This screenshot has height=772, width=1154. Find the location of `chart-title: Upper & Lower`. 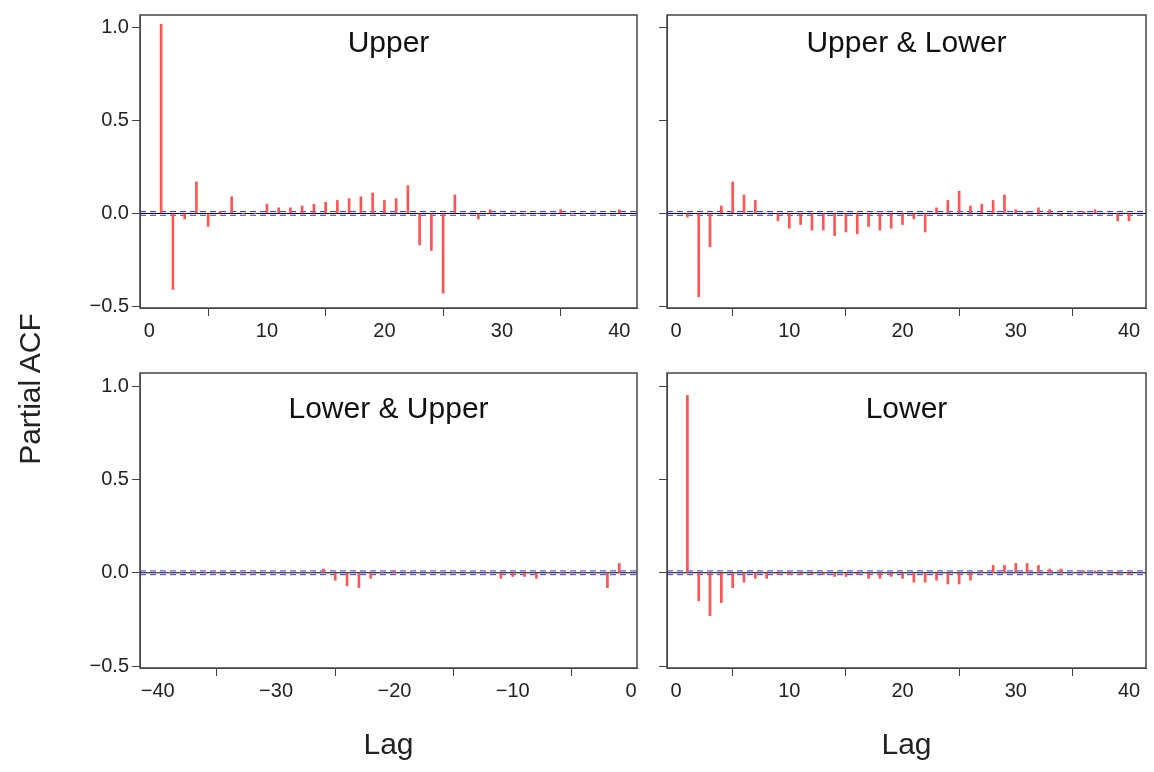

chart-title: Upper & Lower is located at coordinates (906, 42).